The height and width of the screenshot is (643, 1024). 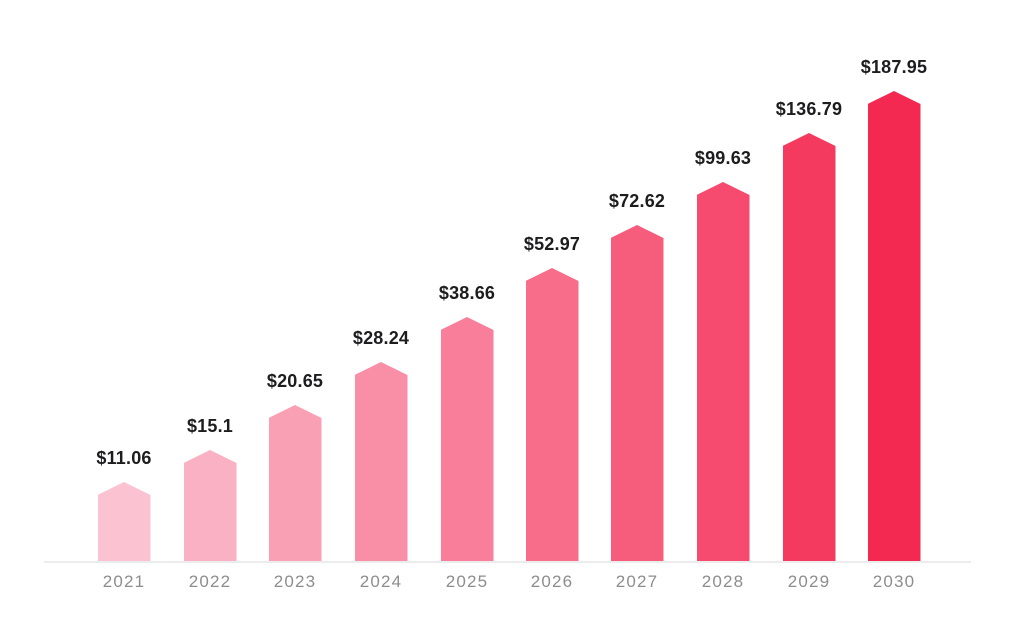 What do you see at coordinates (381, 581) in the screenshot?
I see `x-tick-label: 2024` at bounding box center [381, 581].